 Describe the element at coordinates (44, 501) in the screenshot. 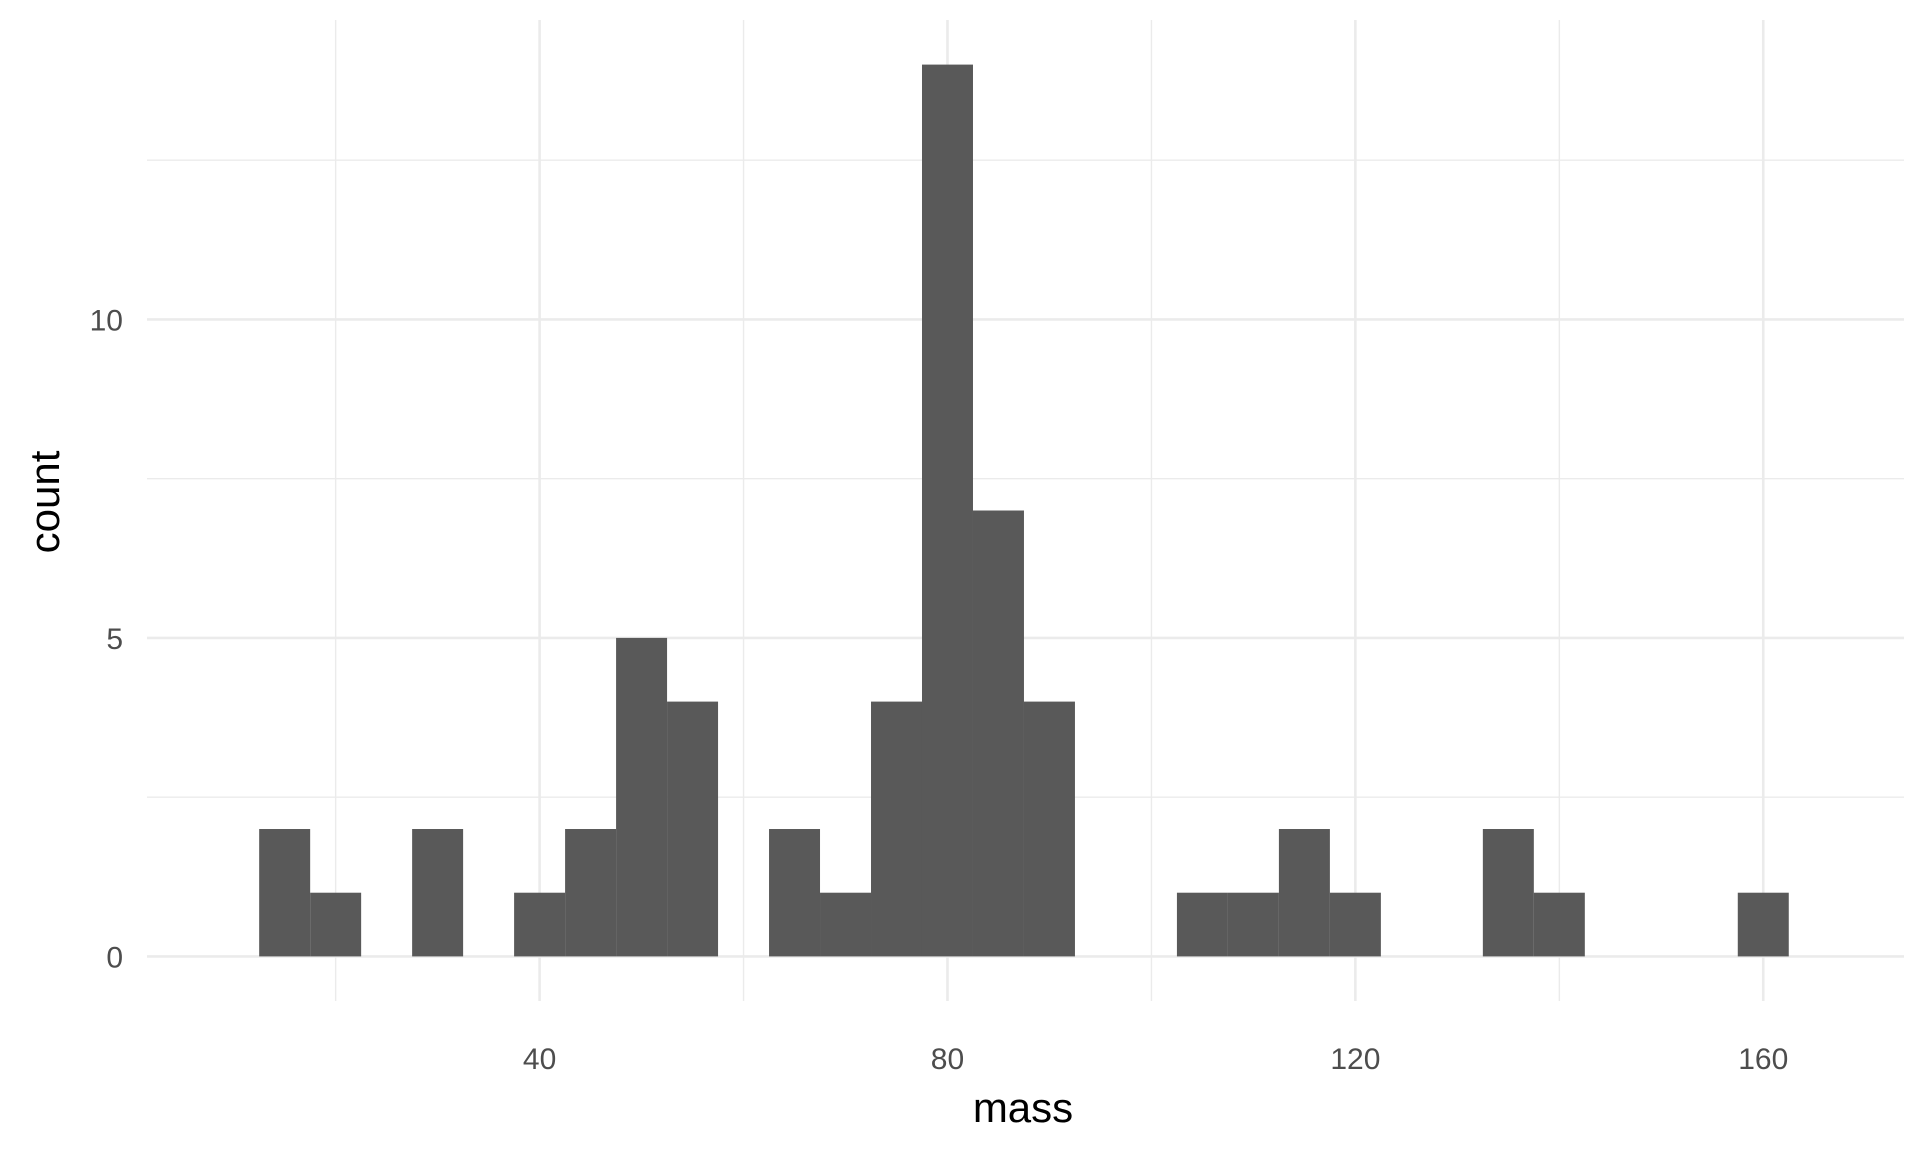

I see `y-axis-title: count` at that location.